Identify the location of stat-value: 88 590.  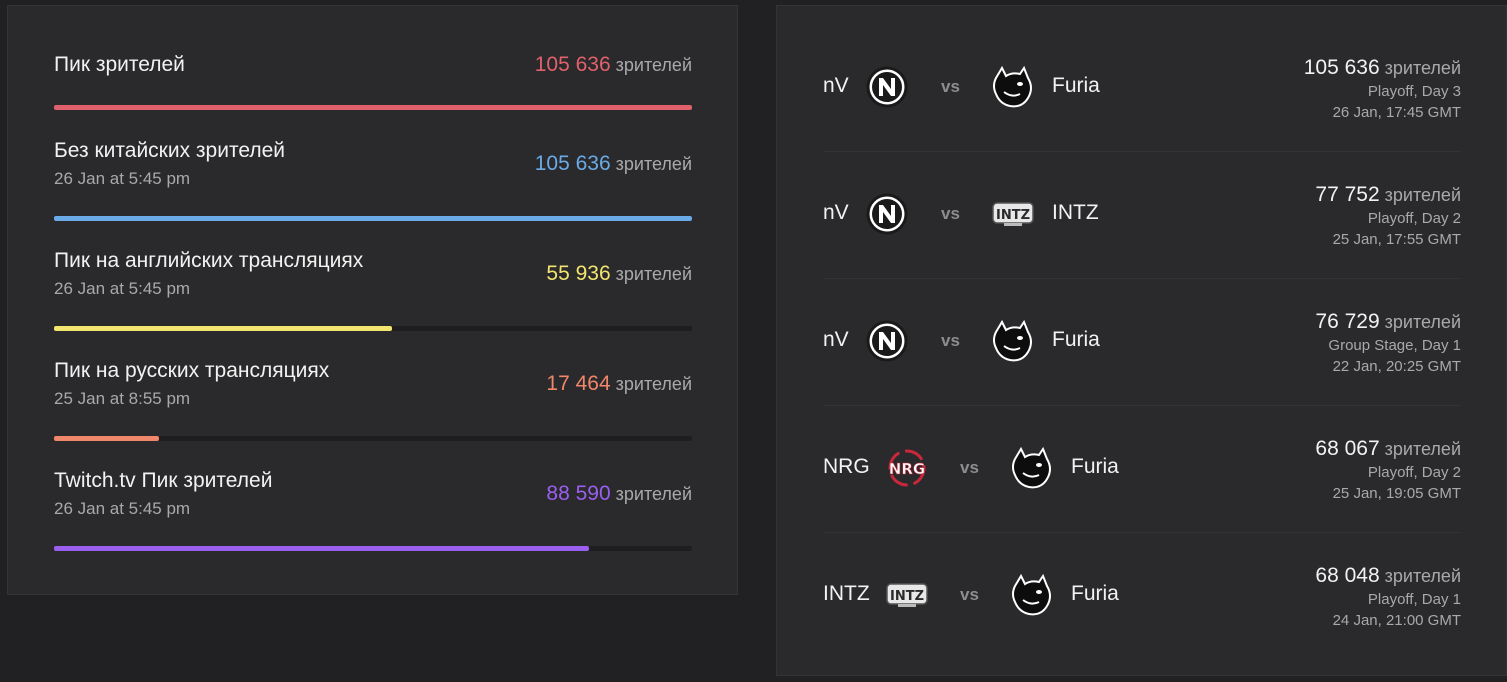
(578, 493).